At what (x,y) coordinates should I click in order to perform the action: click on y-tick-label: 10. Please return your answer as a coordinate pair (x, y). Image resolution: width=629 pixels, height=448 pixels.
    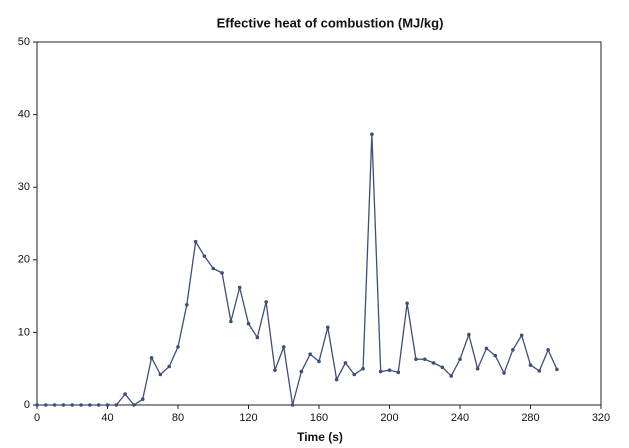
    Looking at the image, I should click on (24, 332).